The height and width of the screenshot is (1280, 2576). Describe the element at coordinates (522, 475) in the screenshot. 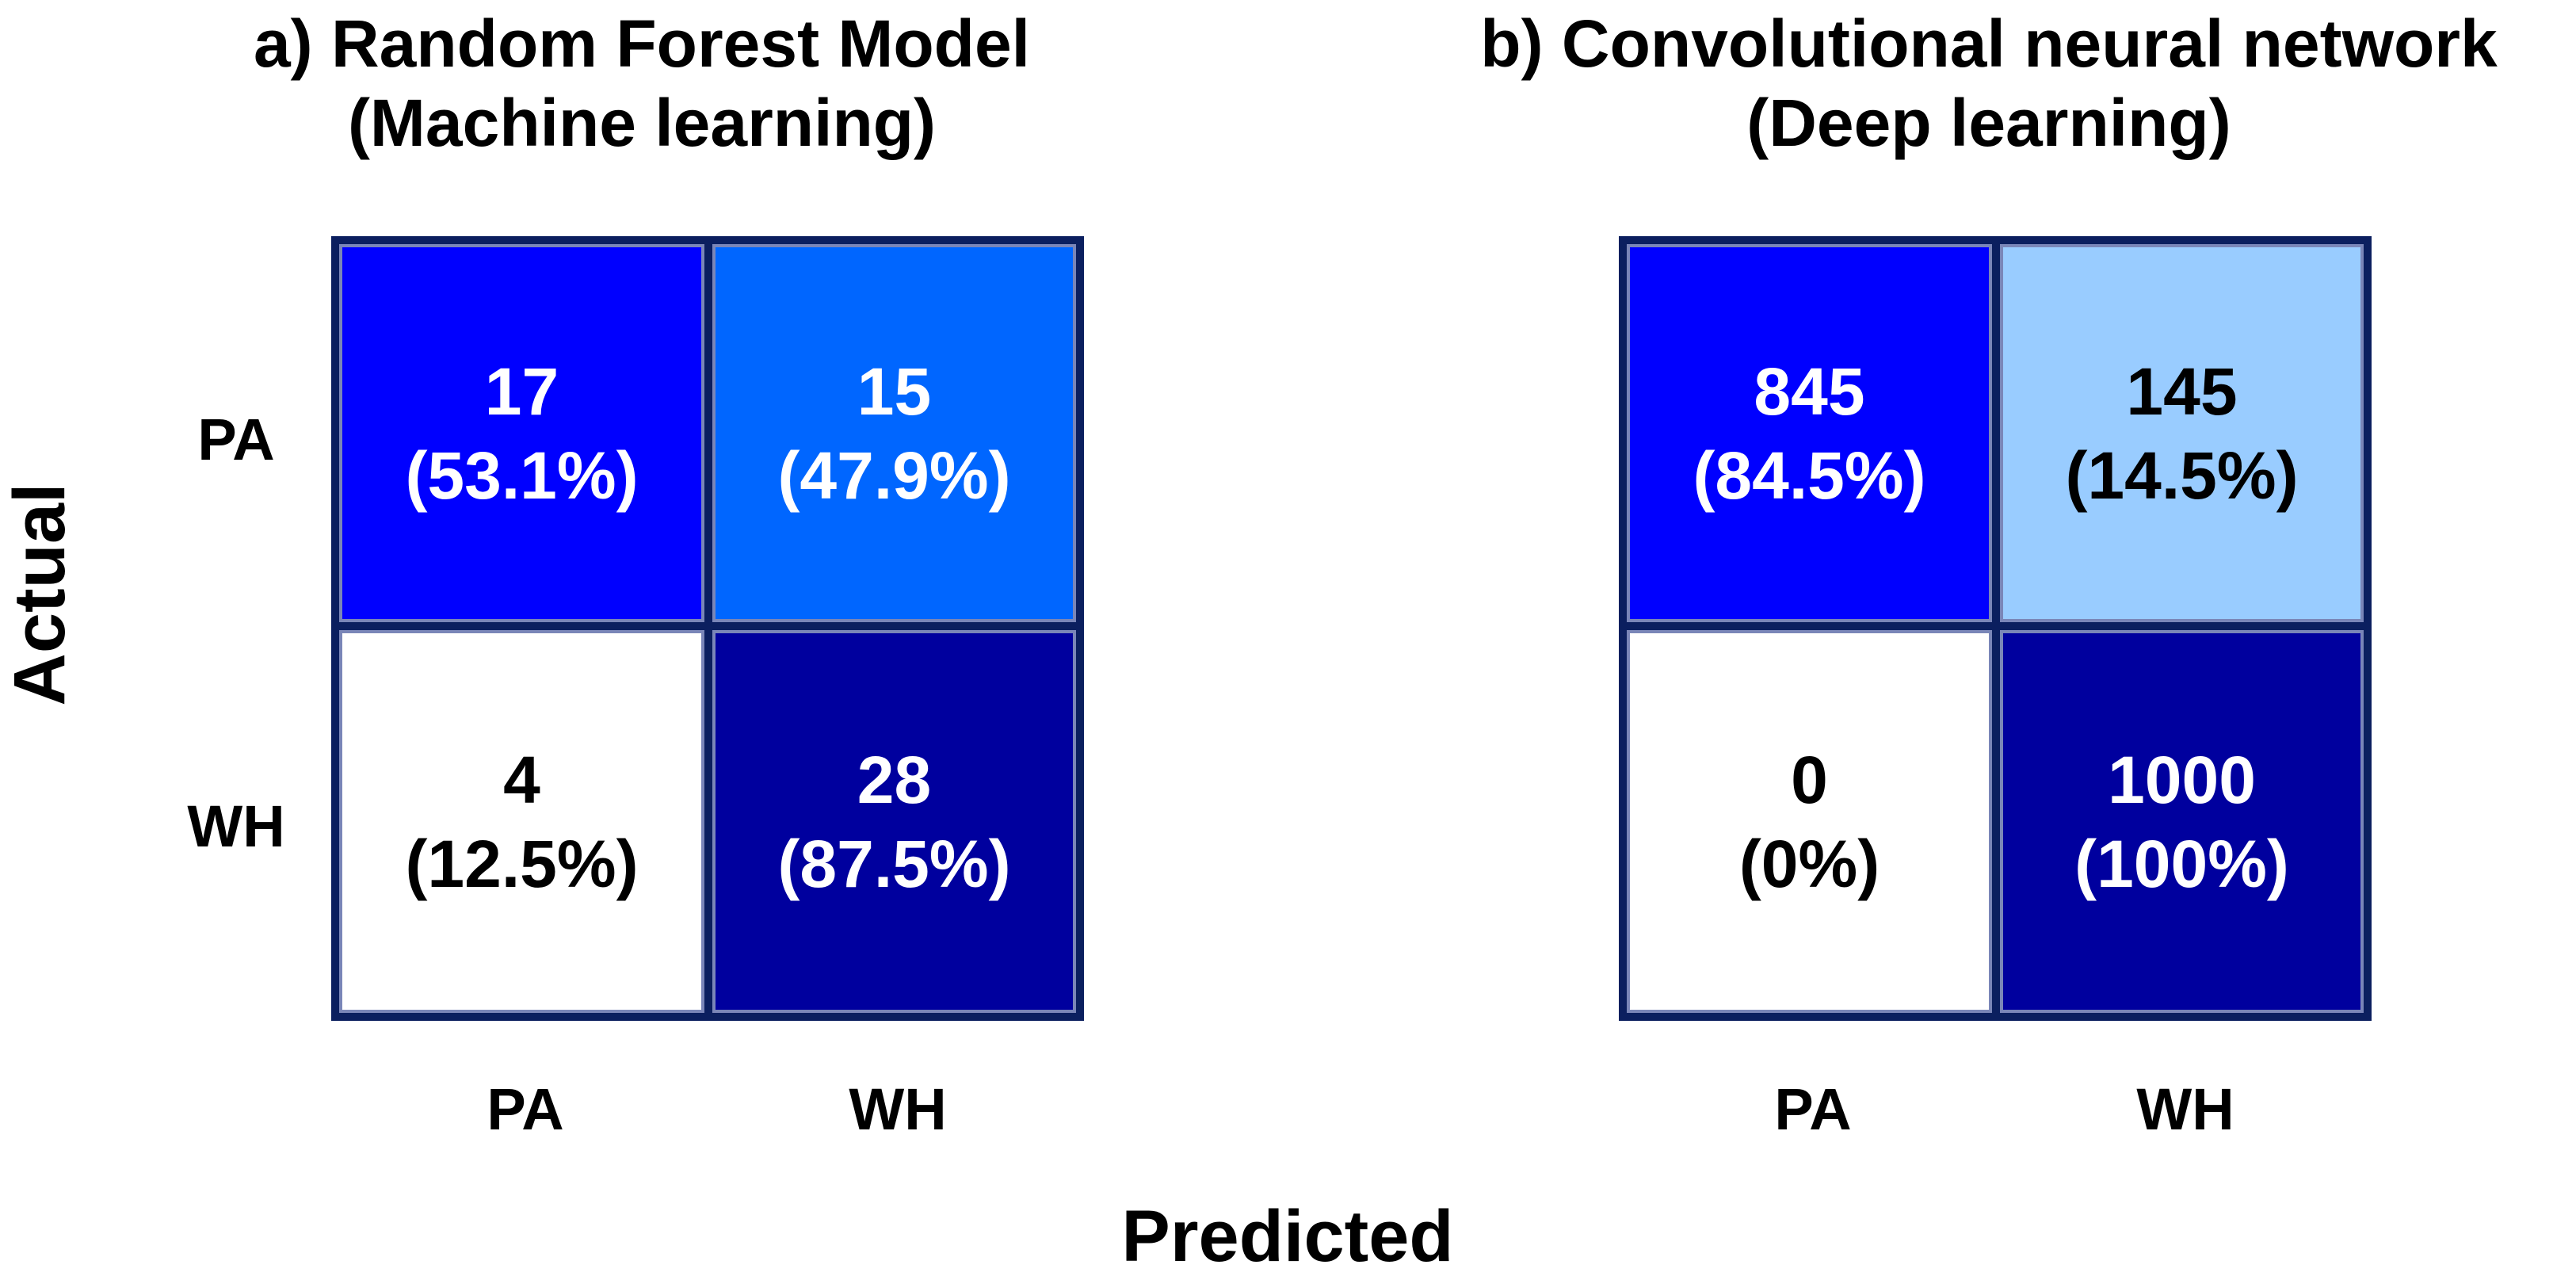

I see `cell-percent: (53.1%)` at that location.